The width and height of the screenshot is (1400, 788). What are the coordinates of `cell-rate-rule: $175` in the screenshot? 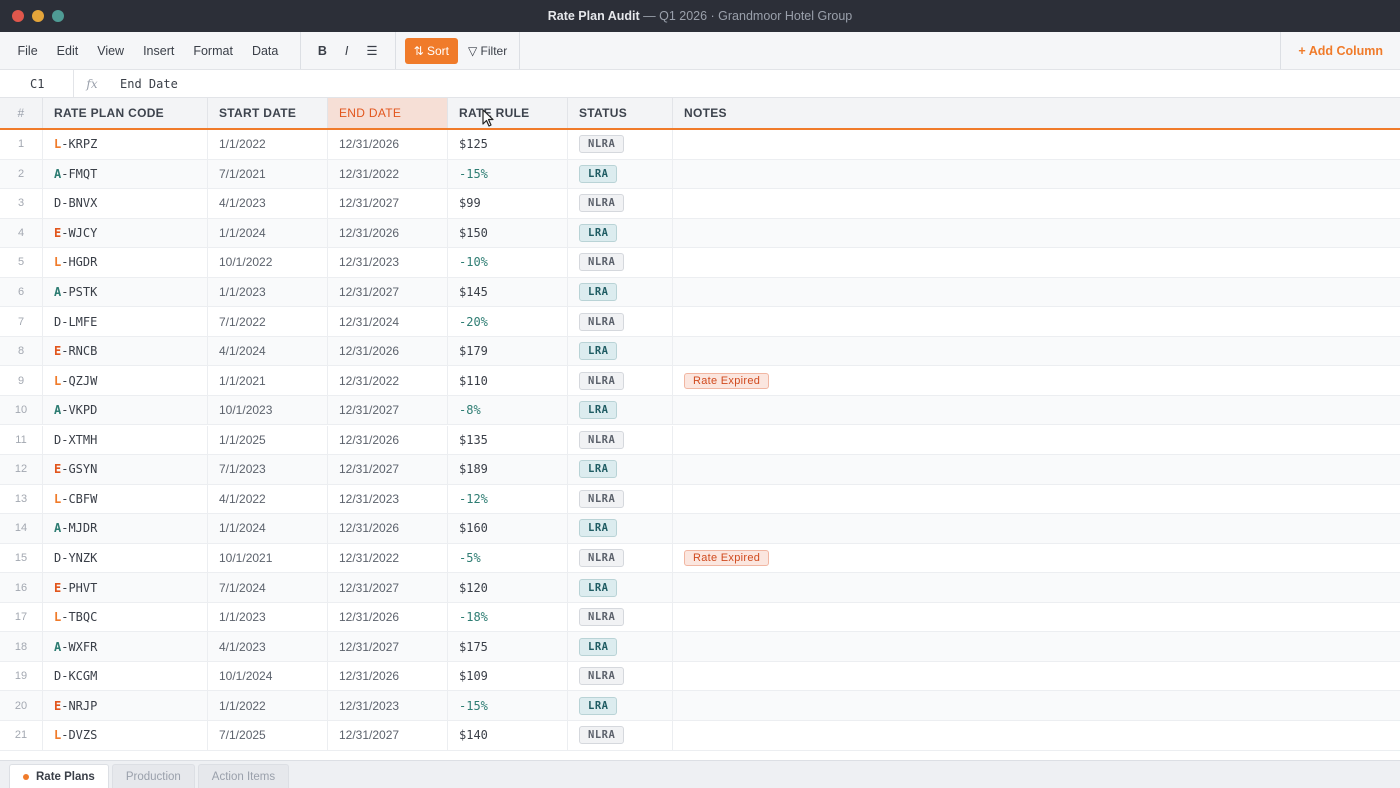 It's located at (508, 646).